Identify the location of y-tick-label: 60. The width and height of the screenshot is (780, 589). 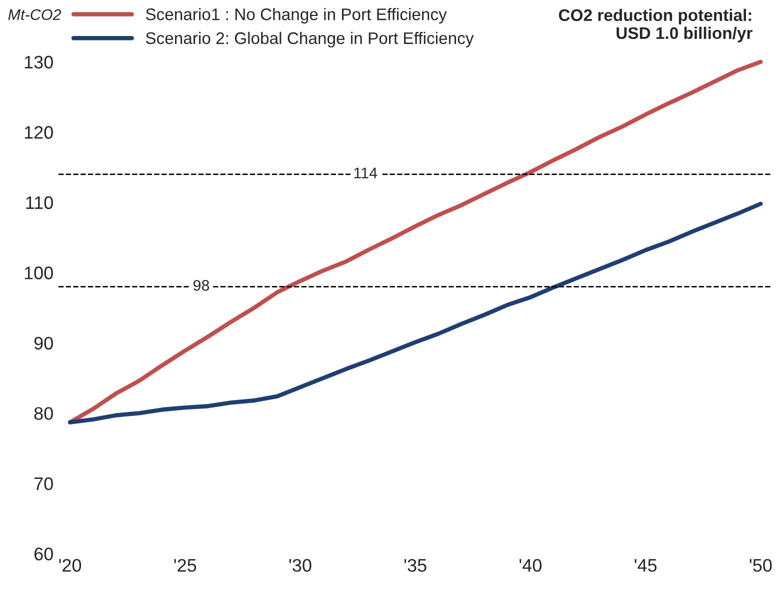
(43, 554).